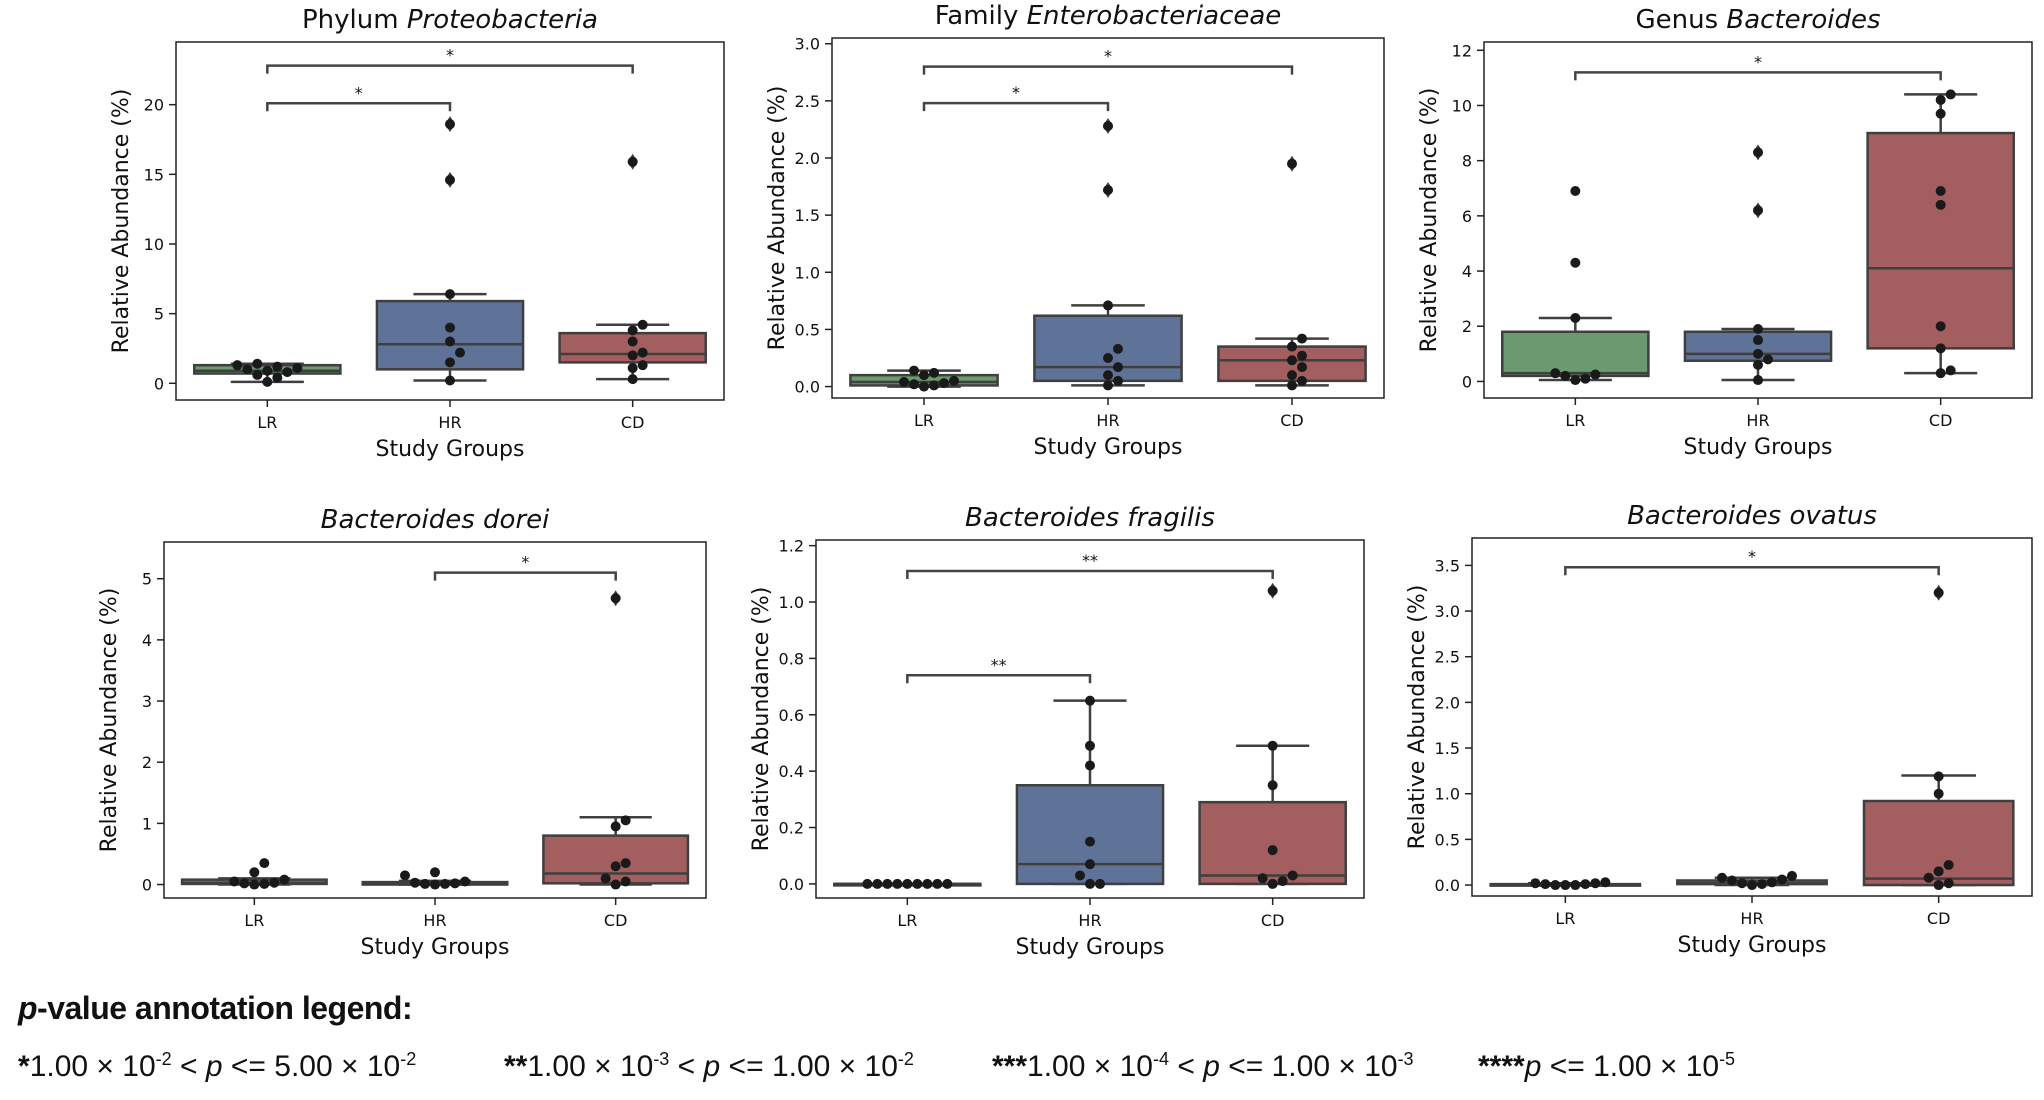 Image resolution: width=2044 pixels, height=1100 pixels. I want to click on chart-title: Genus Bacteroides, so click(1757, 20).